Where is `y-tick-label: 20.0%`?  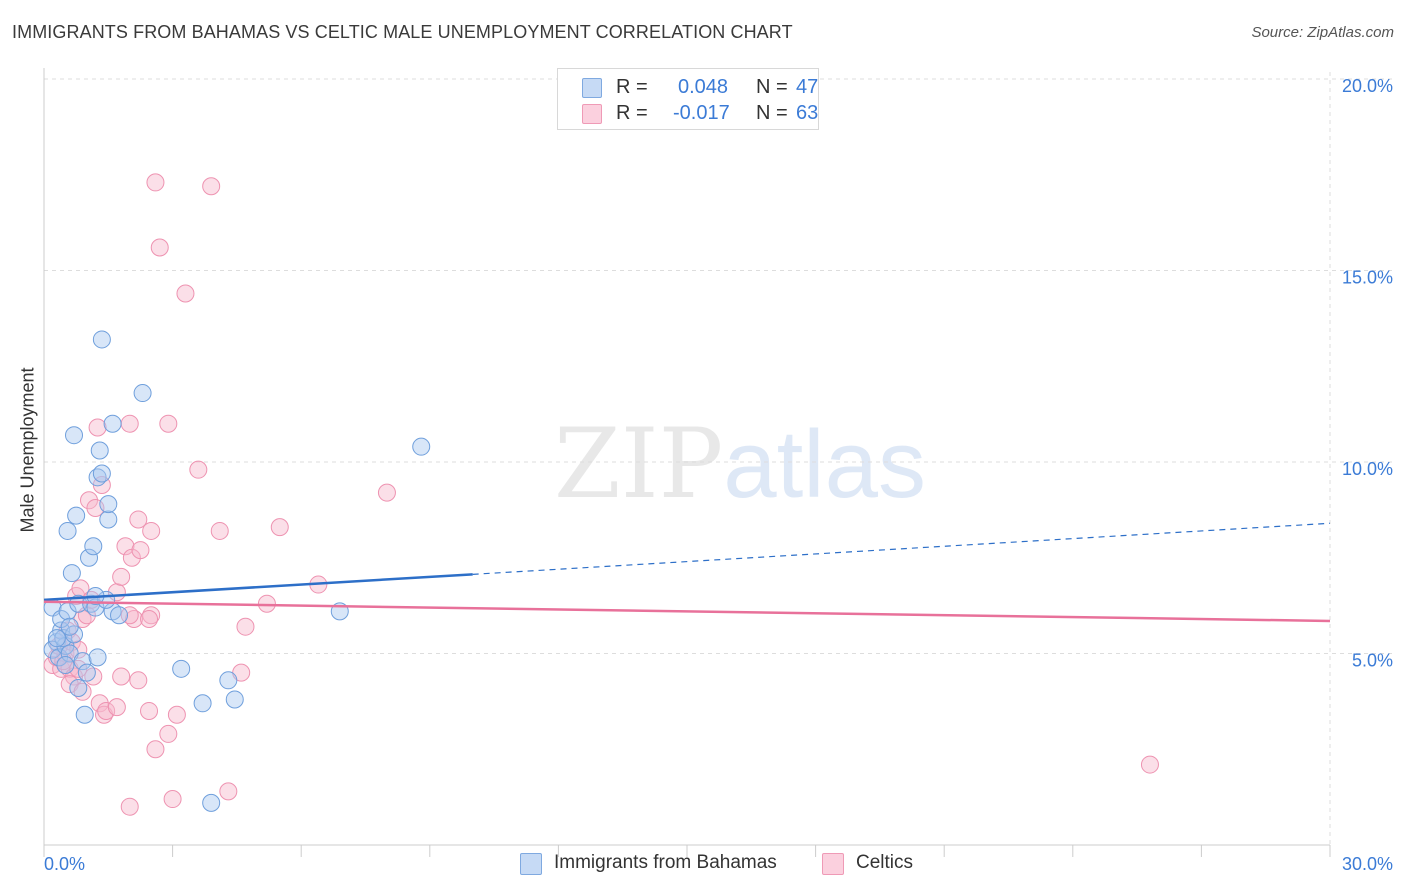
y-tick-label: 20.0% is located at coordinates (1367, 86).